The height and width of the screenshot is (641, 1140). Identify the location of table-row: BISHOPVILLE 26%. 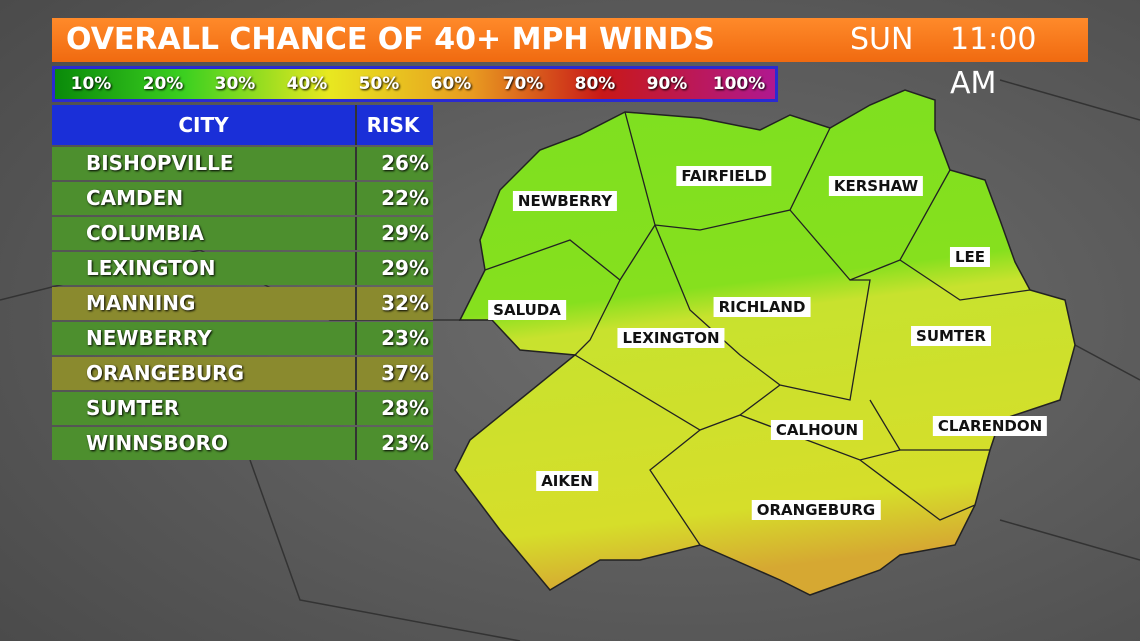
(242, 163).